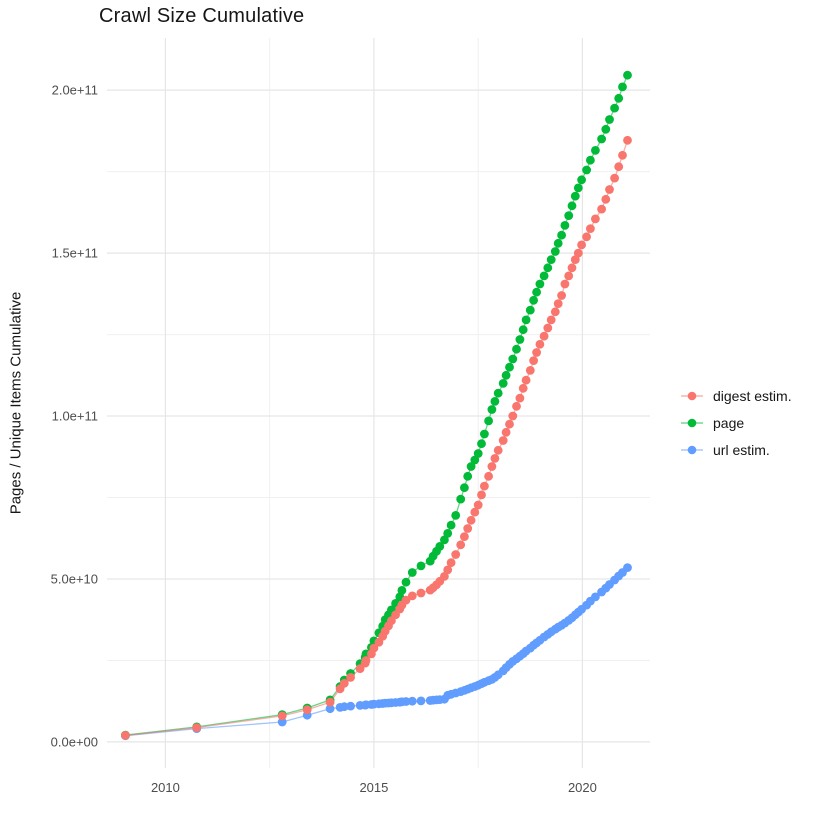  I want to click on legend-item-page: page, so click(736, 422).